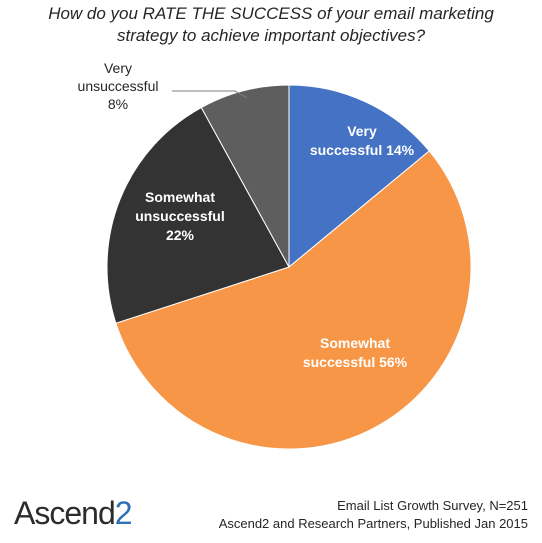 The image size is (542, 543). Describe the element at coordinates (210, 94) in the screenshot. I see `leader-line` at that location.